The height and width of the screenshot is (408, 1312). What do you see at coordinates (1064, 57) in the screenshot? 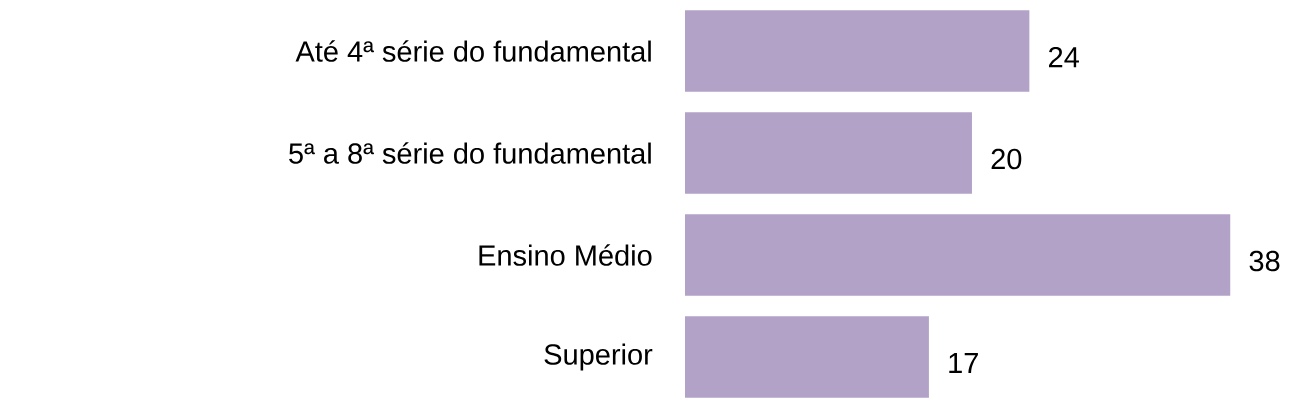
I see `data-label: 24` at bounding box center [1064, 57].